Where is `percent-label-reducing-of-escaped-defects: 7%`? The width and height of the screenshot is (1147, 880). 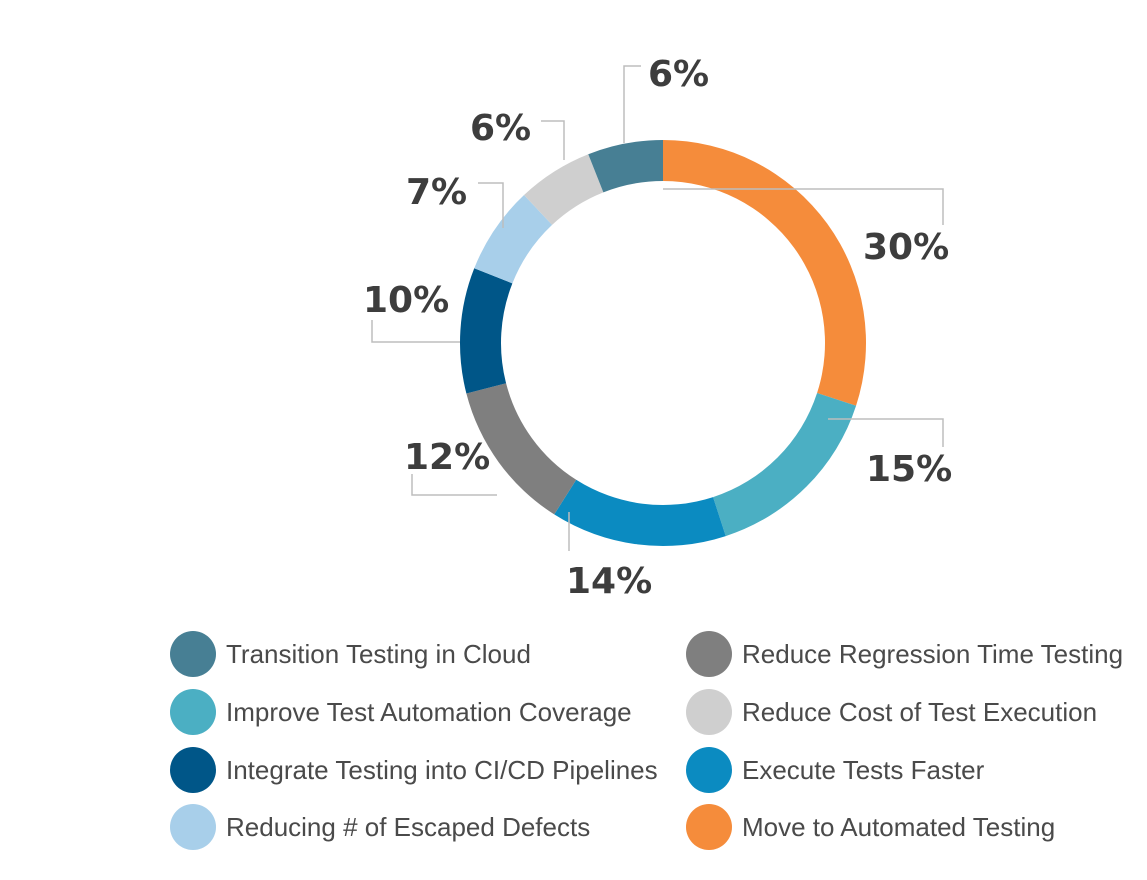
percent-label-reducing-of-escaped-defects: 7% is located at coordinates (436, 192).